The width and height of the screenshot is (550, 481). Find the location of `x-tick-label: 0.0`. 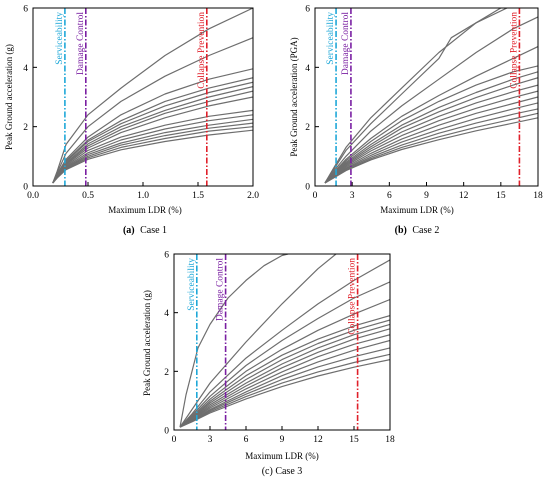

x-tick-label: 0.0 is located at coordinates (33, 196).